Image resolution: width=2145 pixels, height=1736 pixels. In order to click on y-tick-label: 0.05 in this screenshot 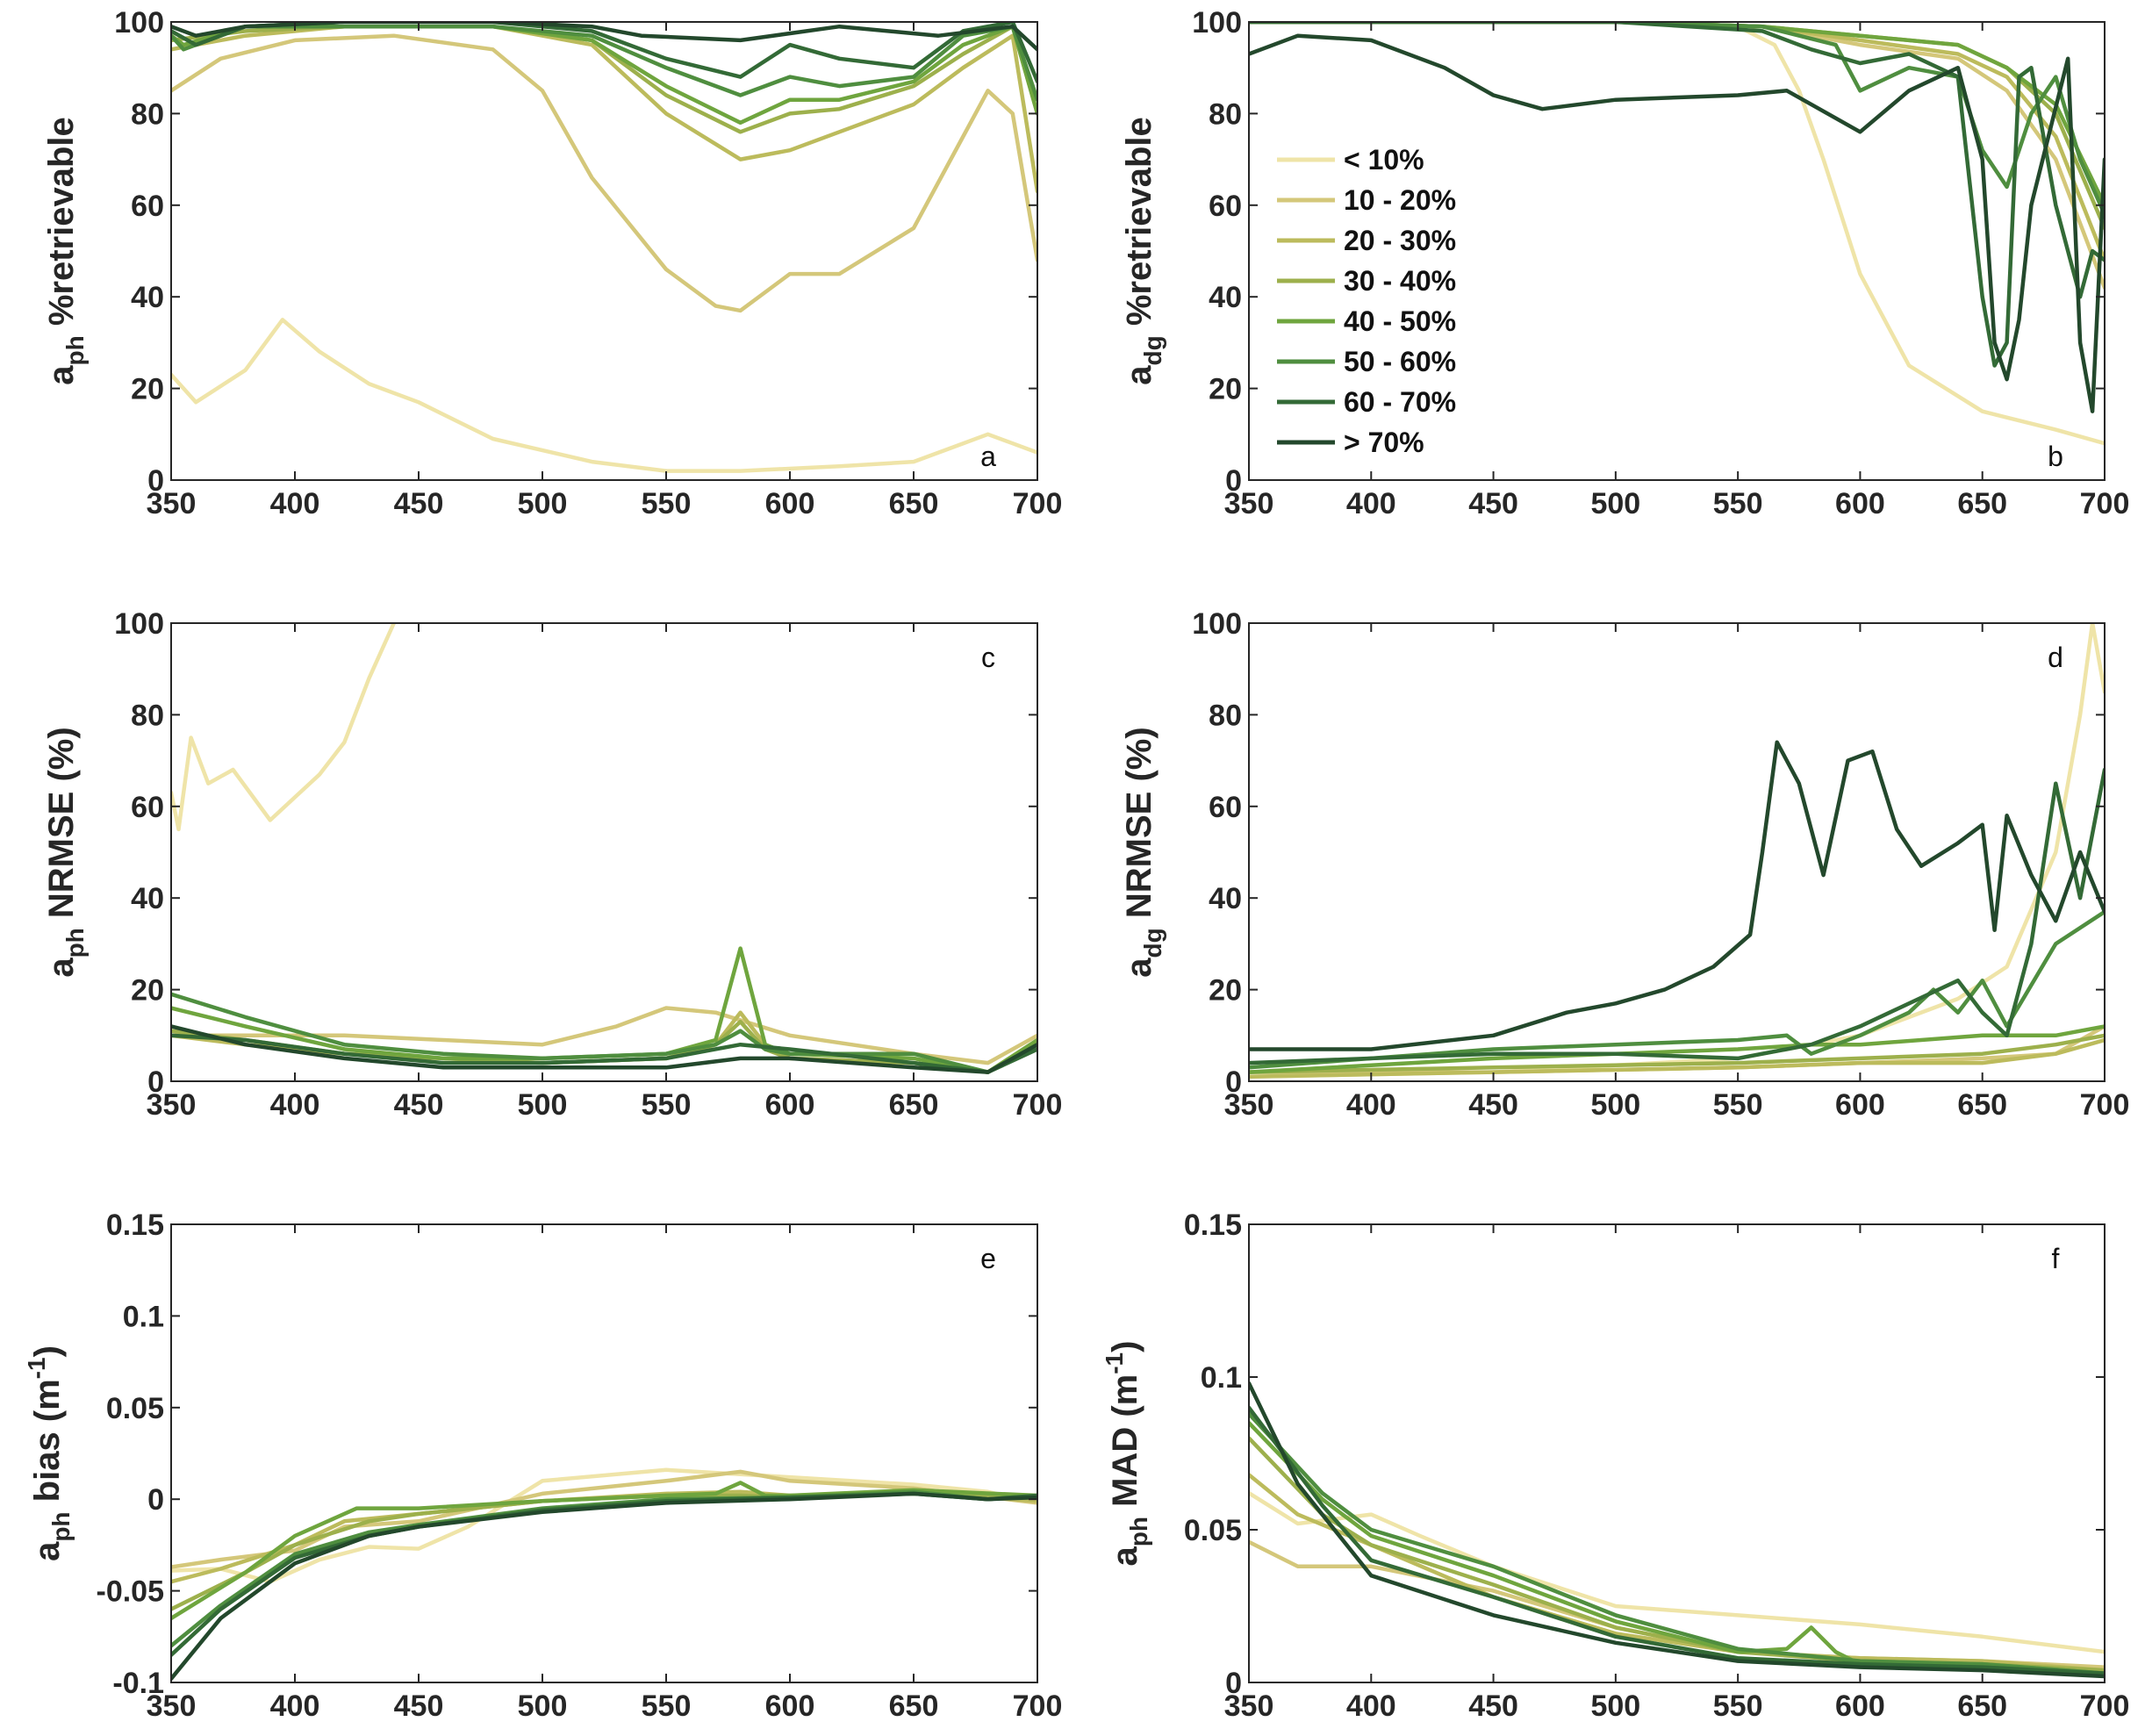, I will do `click(135, 1408)`.